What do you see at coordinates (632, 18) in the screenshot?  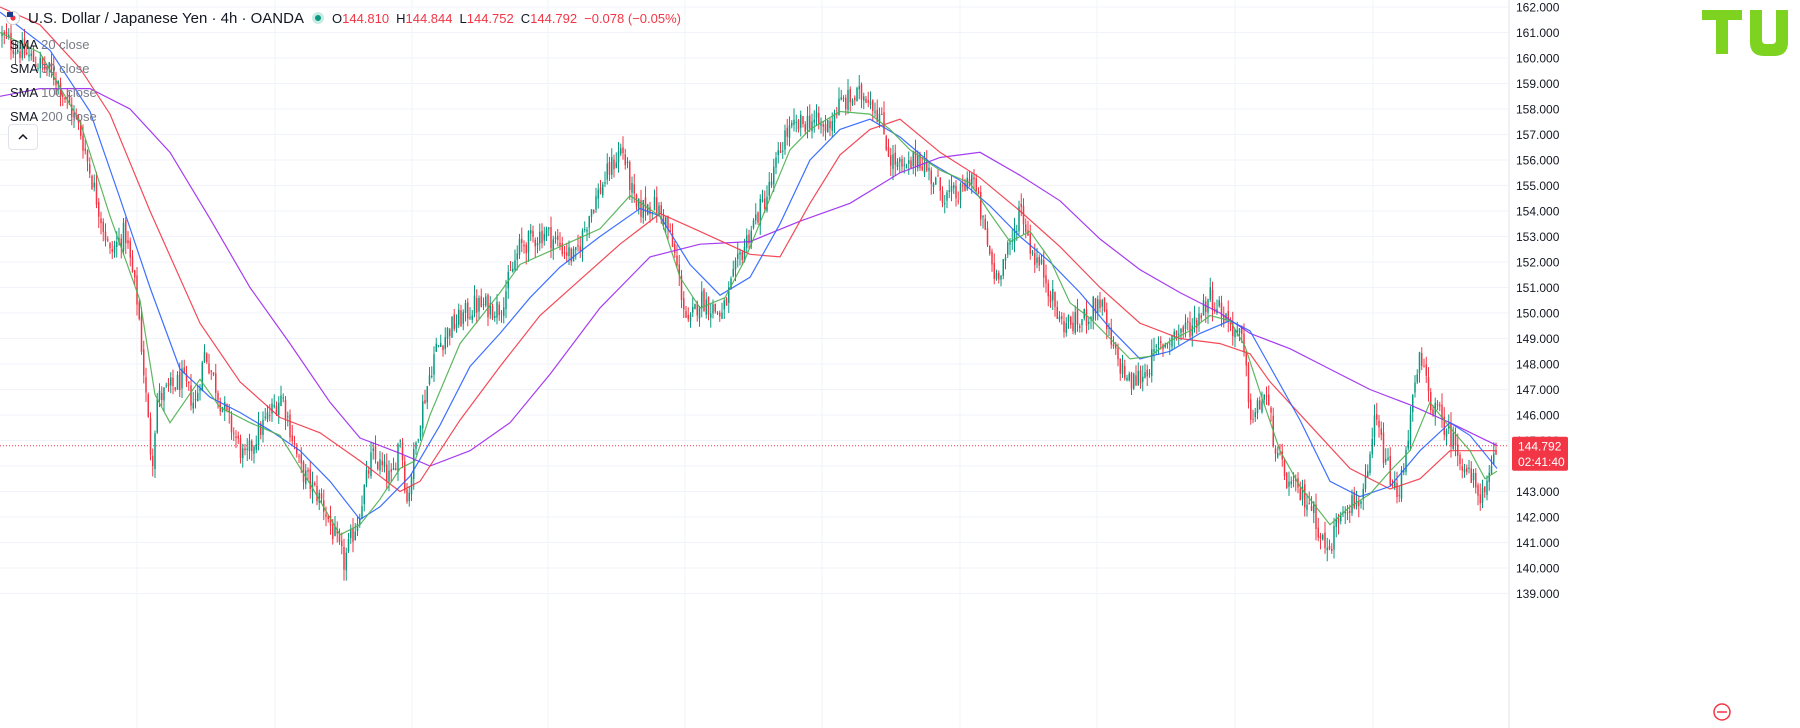 I see `ohlc-change: −0.078 (−0.05%)` at bounding box center [632, 18].